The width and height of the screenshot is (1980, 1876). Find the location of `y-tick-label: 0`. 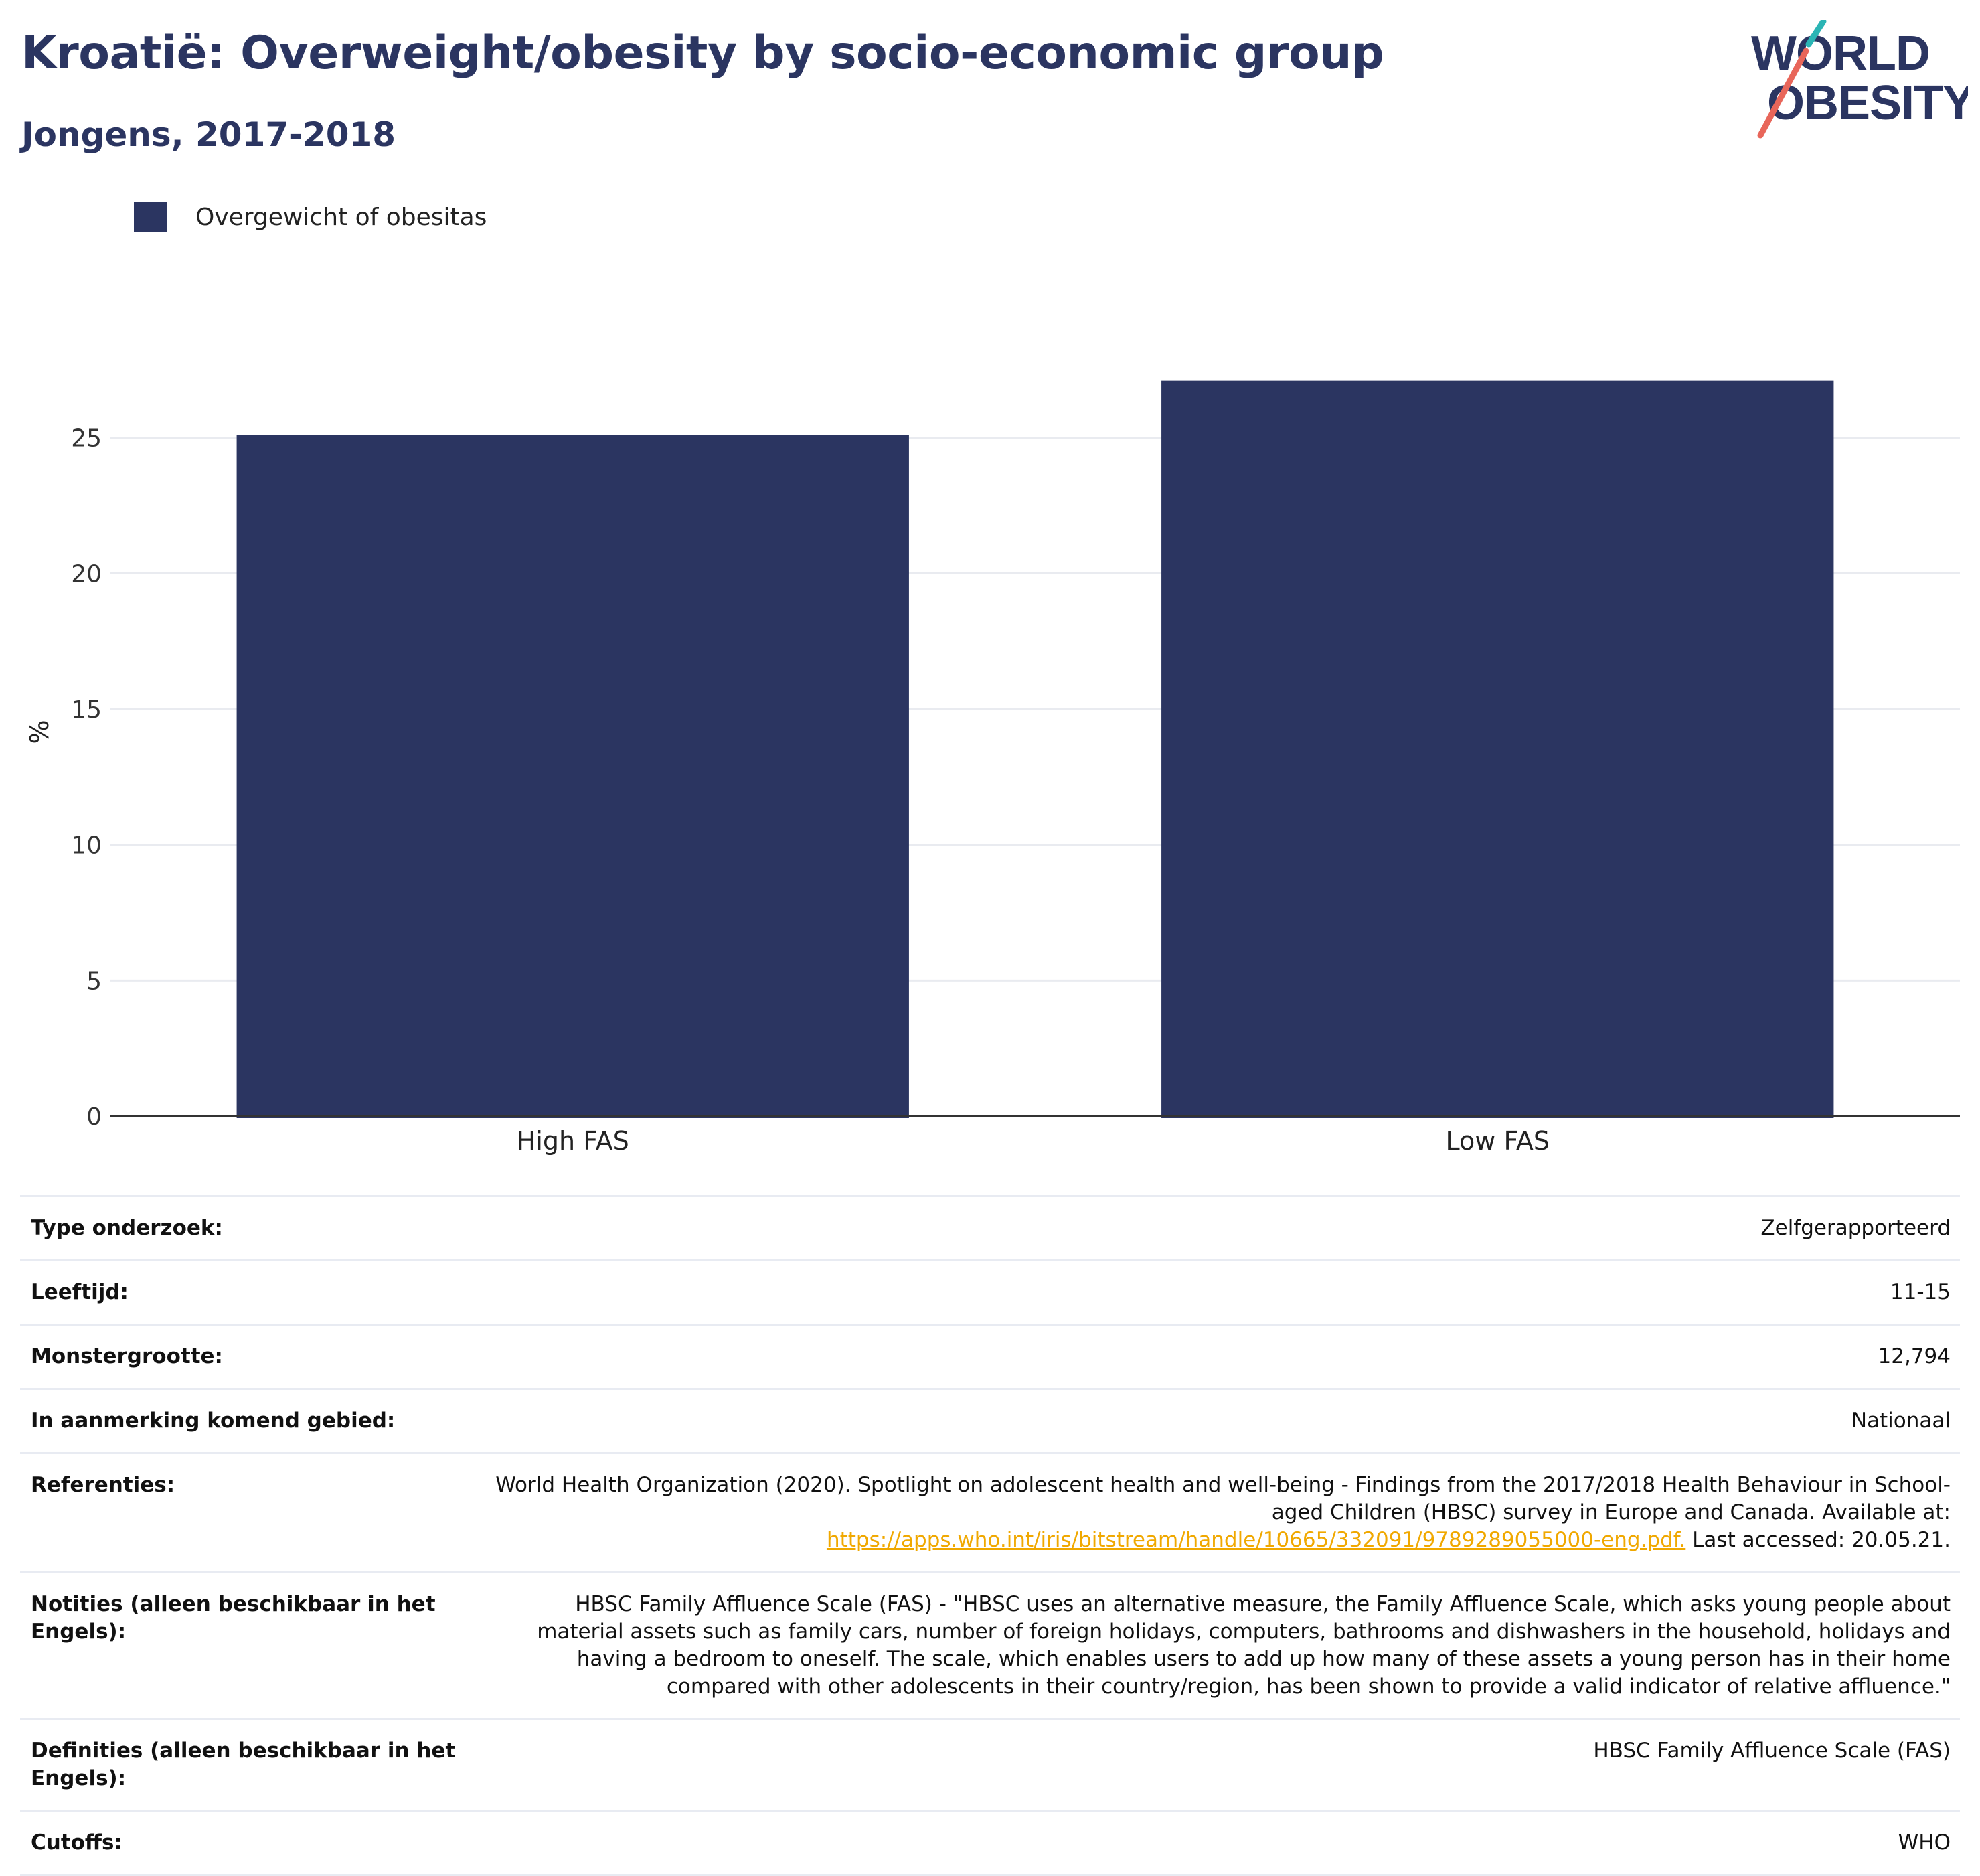

y-tick-label: 0 is located at coordinates (94, 1117).